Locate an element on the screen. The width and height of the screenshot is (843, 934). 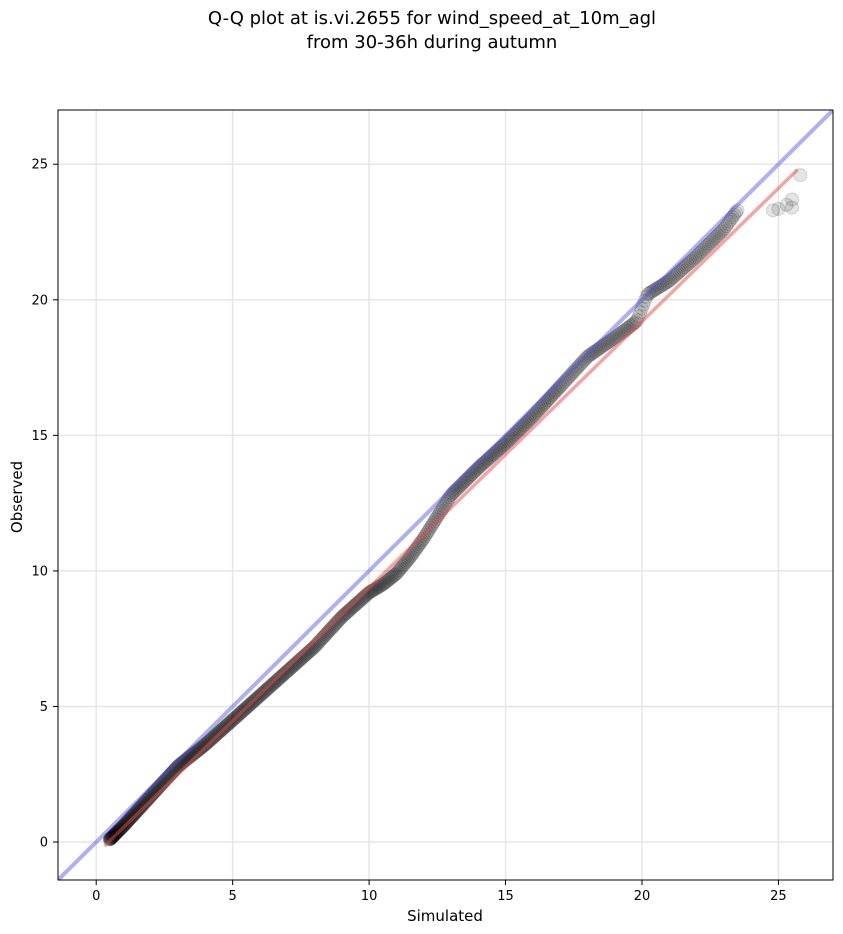
x-axis-label: Simulated is located at coordinates (445, 916).